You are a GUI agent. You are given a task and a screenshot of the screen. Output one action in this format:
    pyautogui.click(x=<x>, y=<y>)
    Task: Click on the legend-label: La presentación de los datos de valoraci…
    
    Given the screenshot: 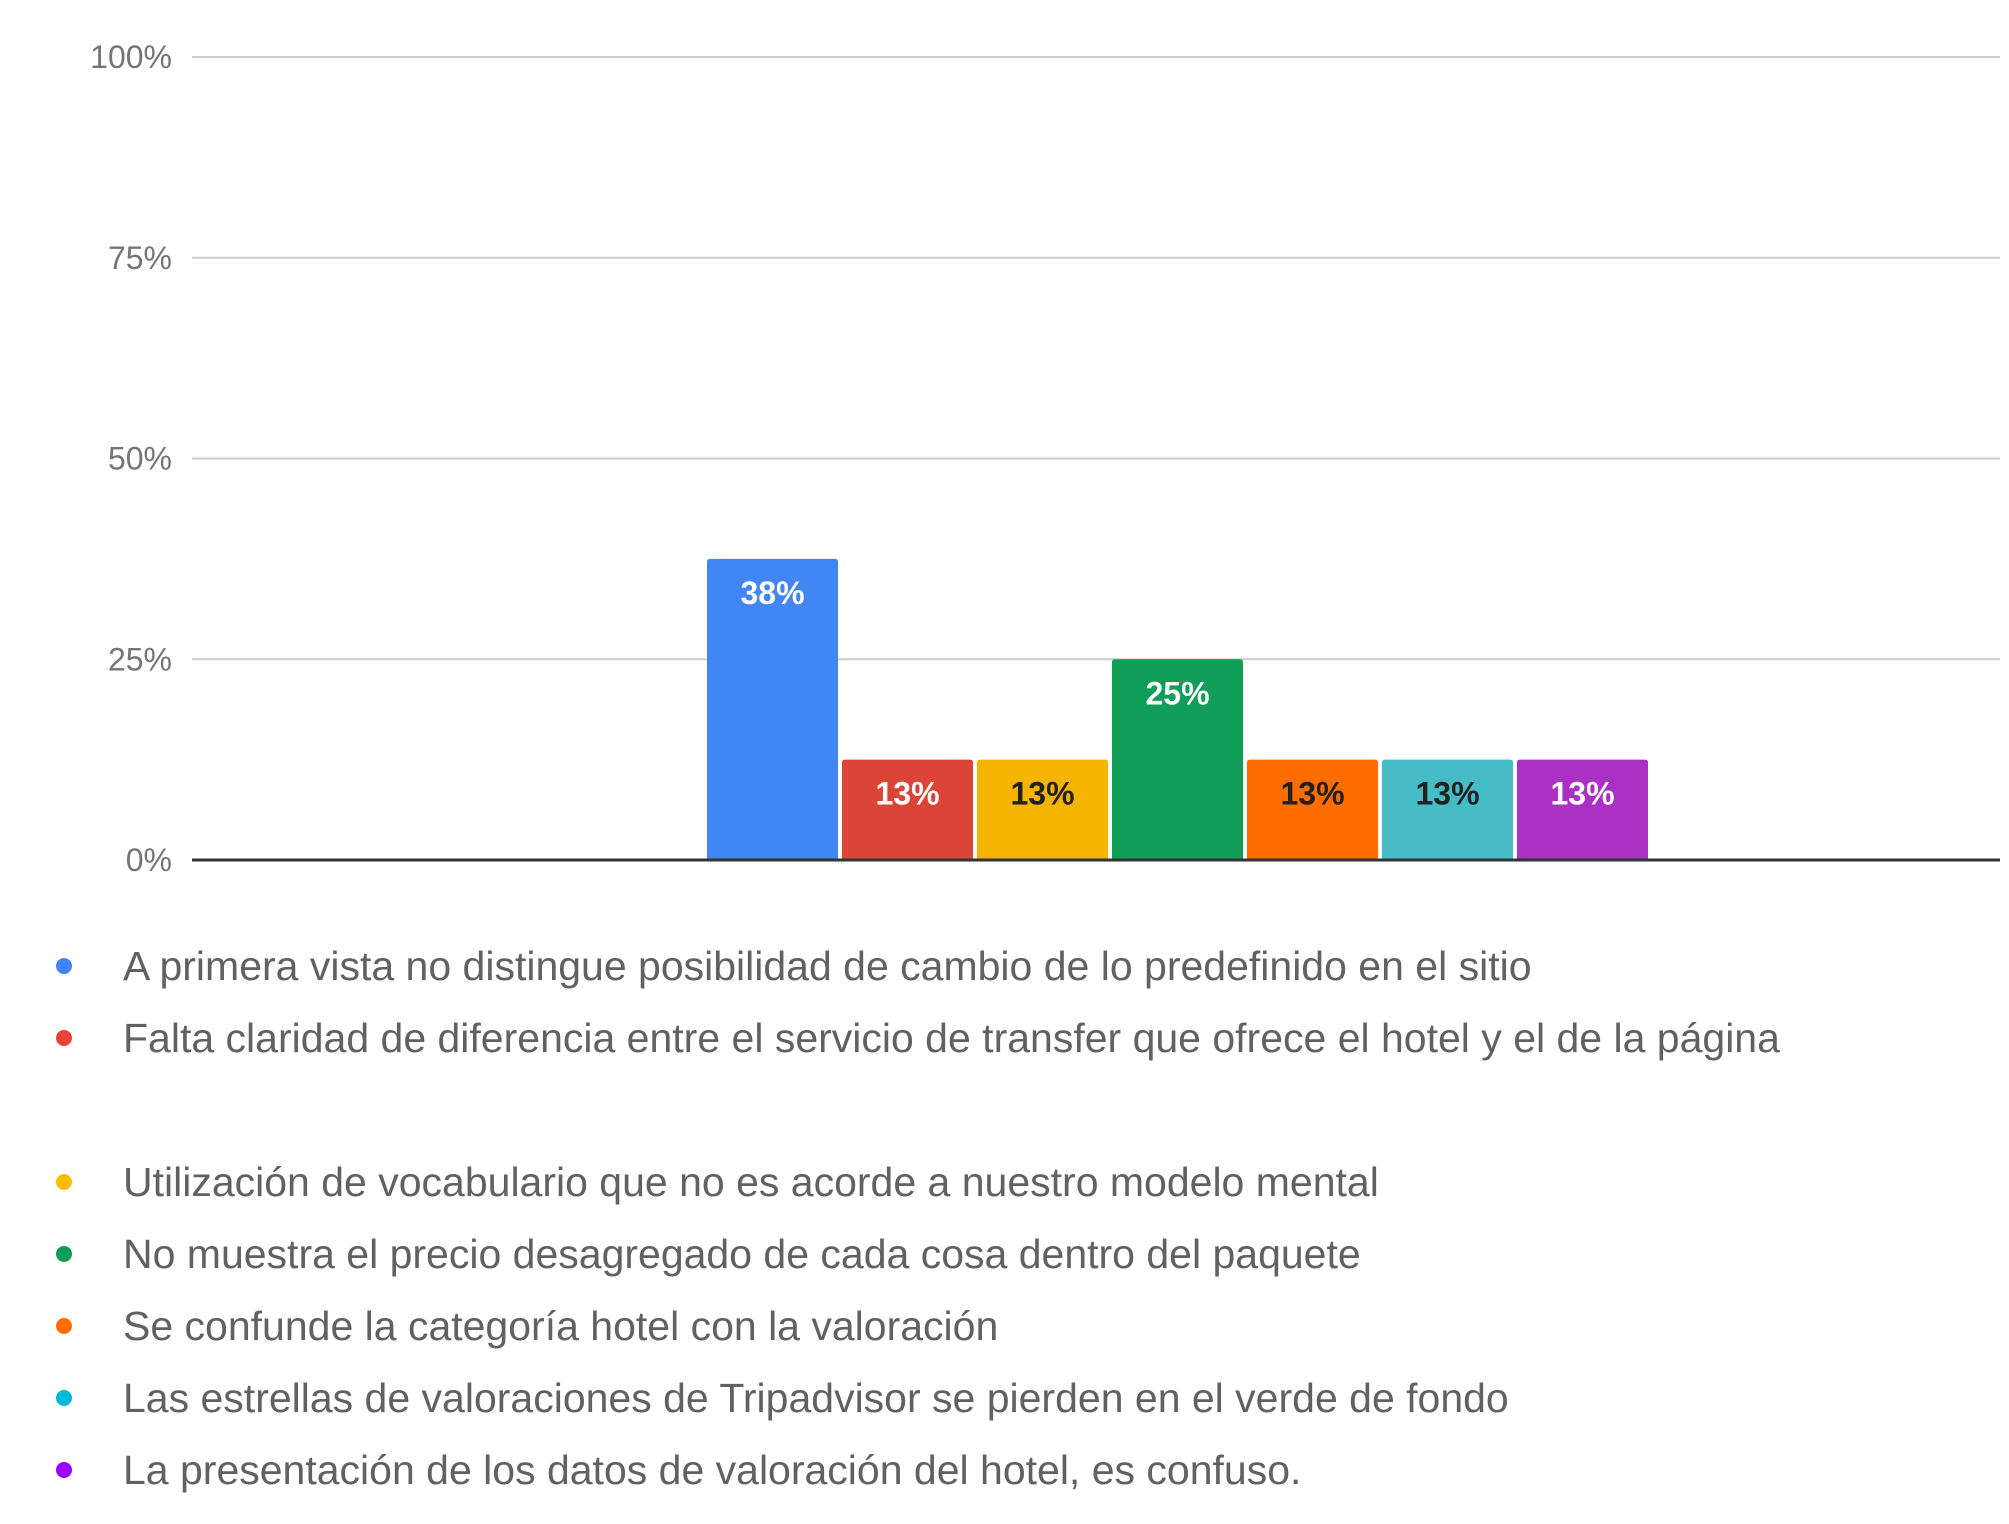 What is the action you would take?
    pyautogui.click(x=712, y=1470)
    